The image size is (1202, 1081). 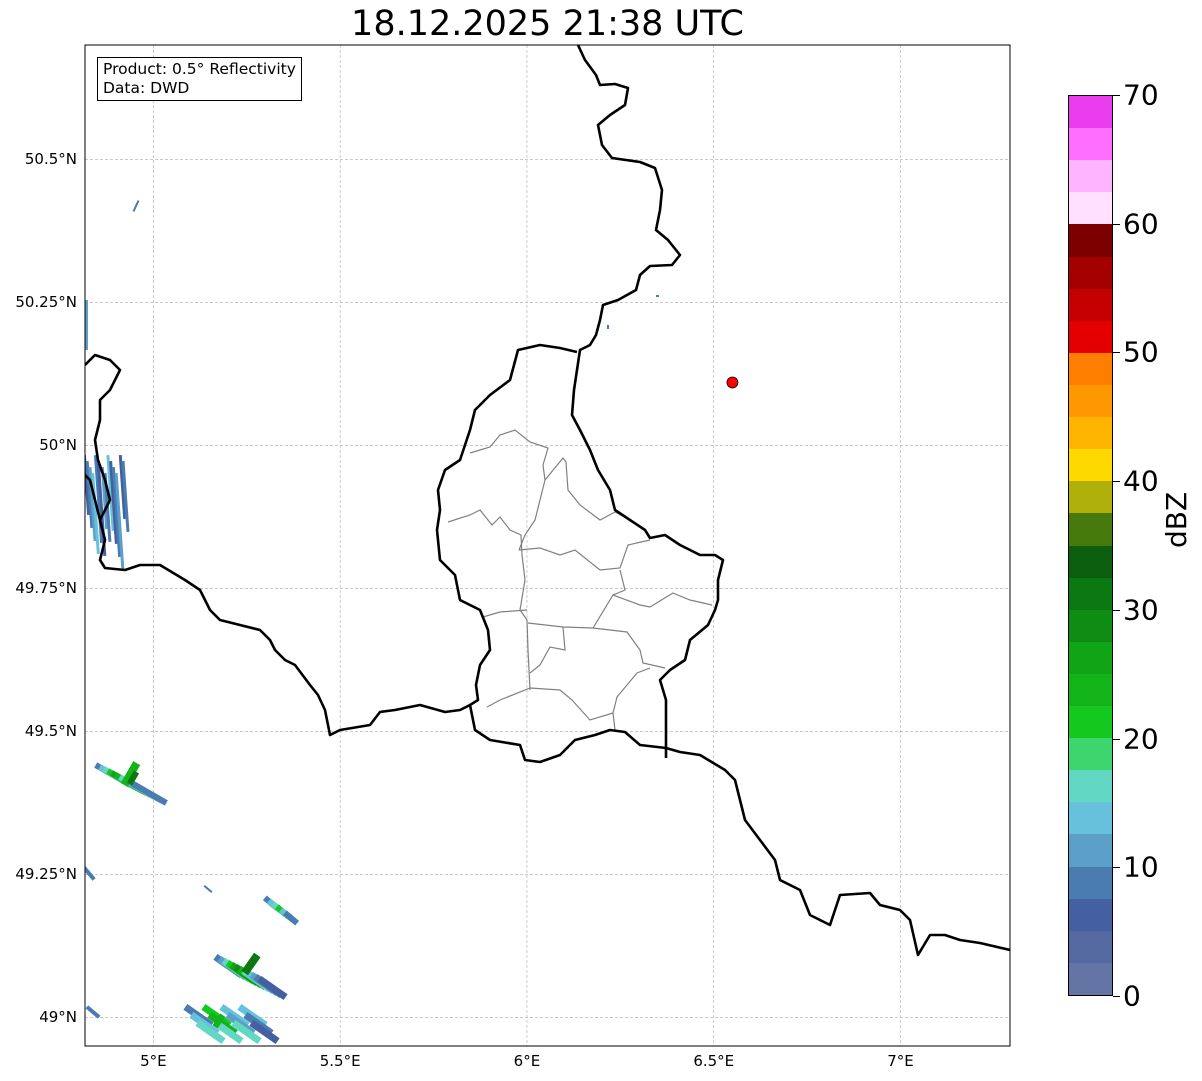 I want to click on info-box: Product: 0.5° Reflectivity Data: DWD, so click(x=199, y=79).